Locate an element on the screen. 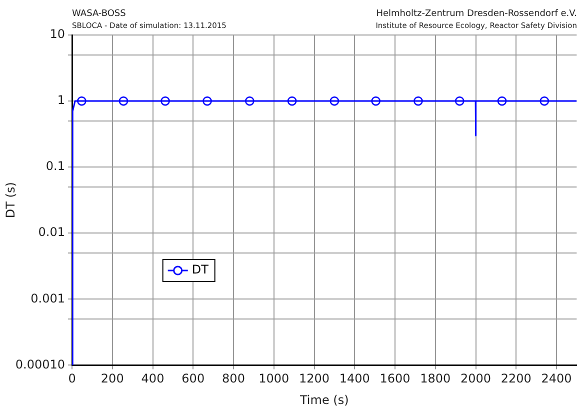 The width and height of the screenshot is (582, 412). y-tick-label: 10 is located at coordinates (57, 34).